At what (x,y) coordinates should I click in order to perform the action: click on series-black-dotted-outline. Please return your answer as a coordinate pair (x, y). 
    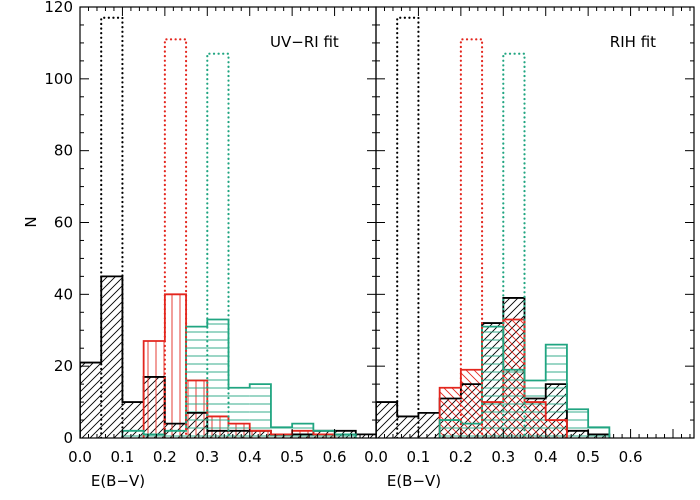
    Looking at the image, I should click on (408, 227).